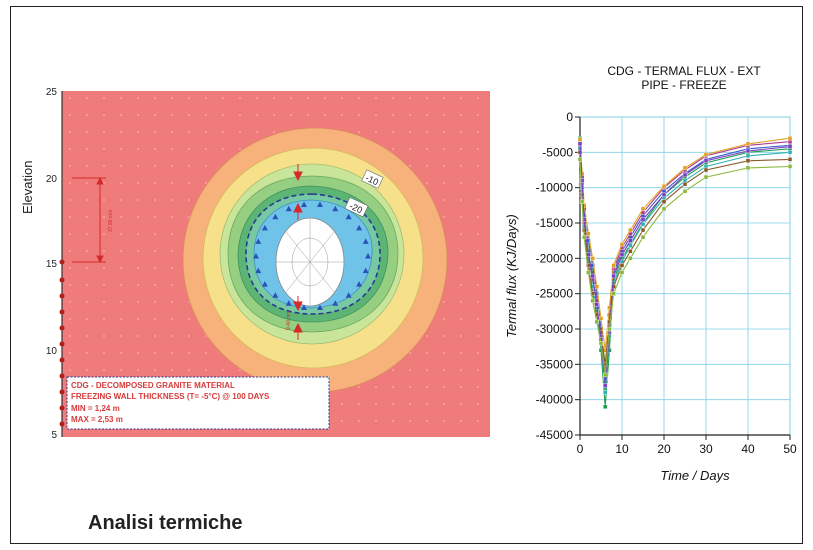  I want to click on x-tick-label: 40, so click(748, 449).